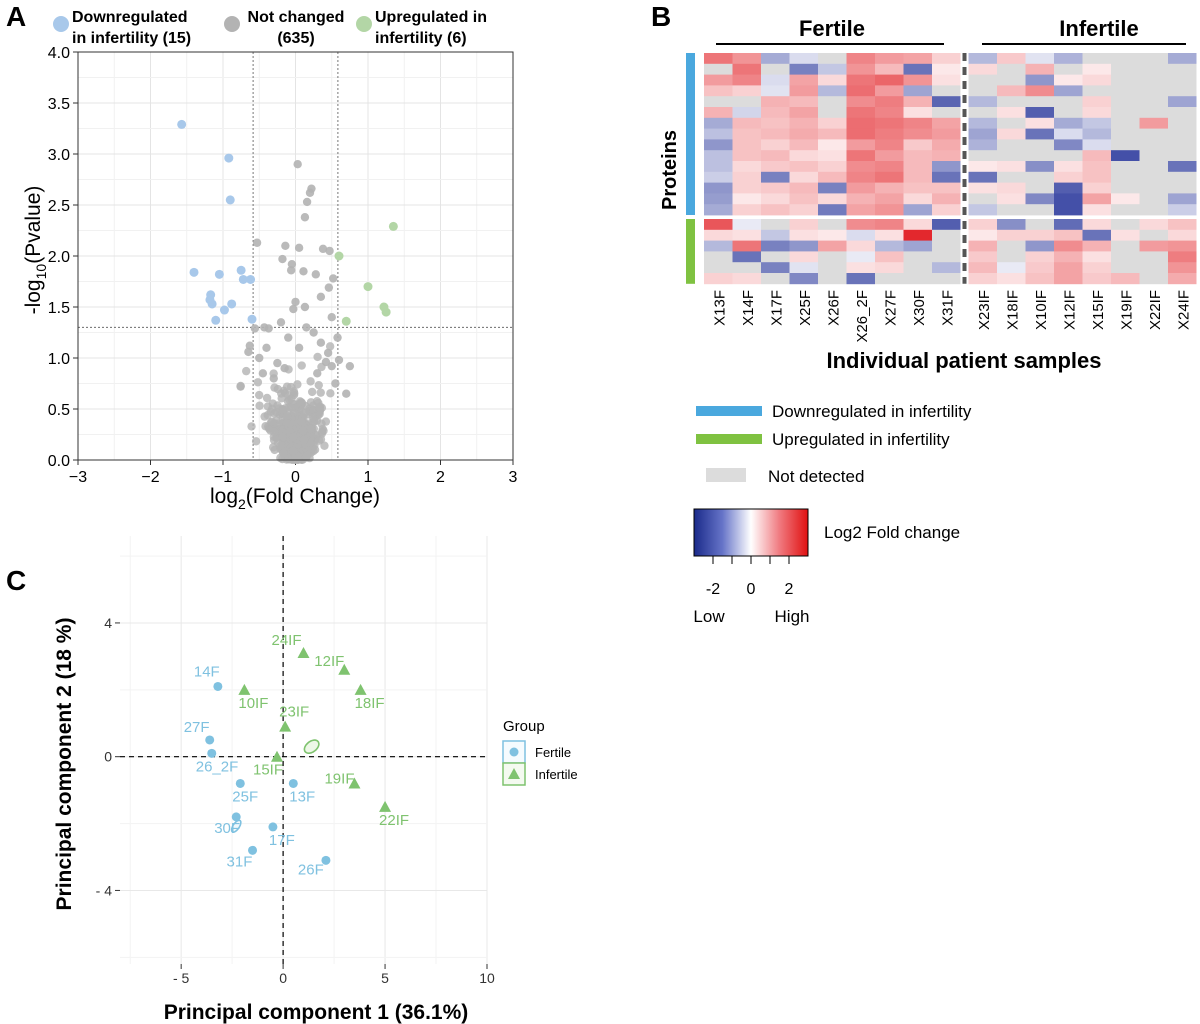  Describe the element at coordinates (329, 661) in the screenshot. I see `pca-point-label: 12IF` at that location.